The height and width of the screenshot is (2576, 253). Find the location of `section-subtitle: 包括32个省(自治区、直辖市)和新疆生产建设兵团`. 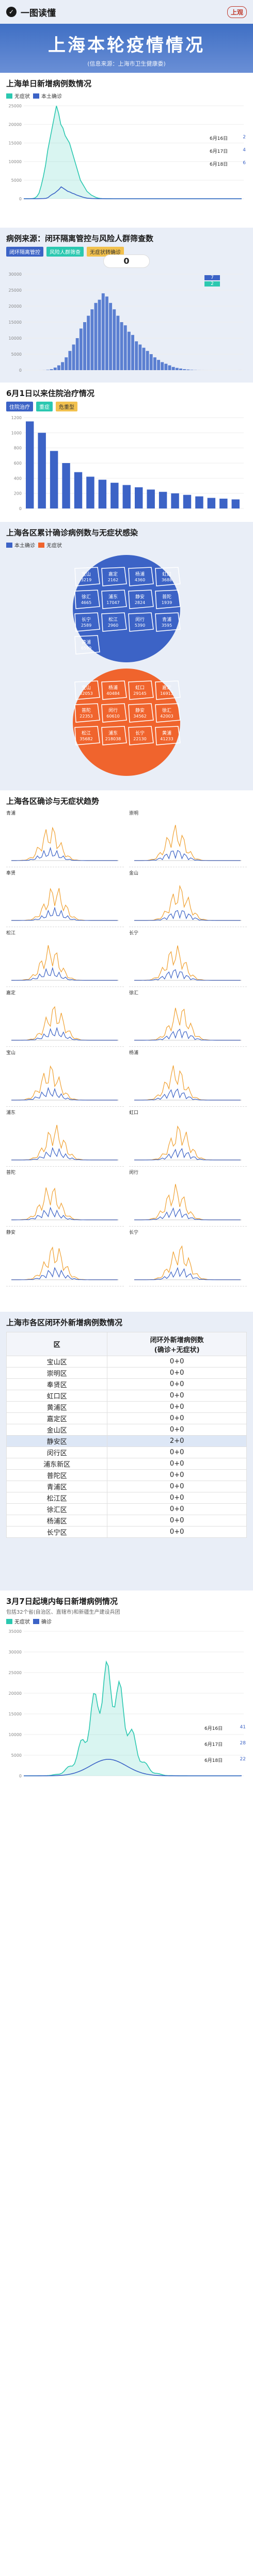

section-subtitle: 包括32个省(自治区、直辖市)和新疆生产建设兵团 is located at coordinates (63, 1612).